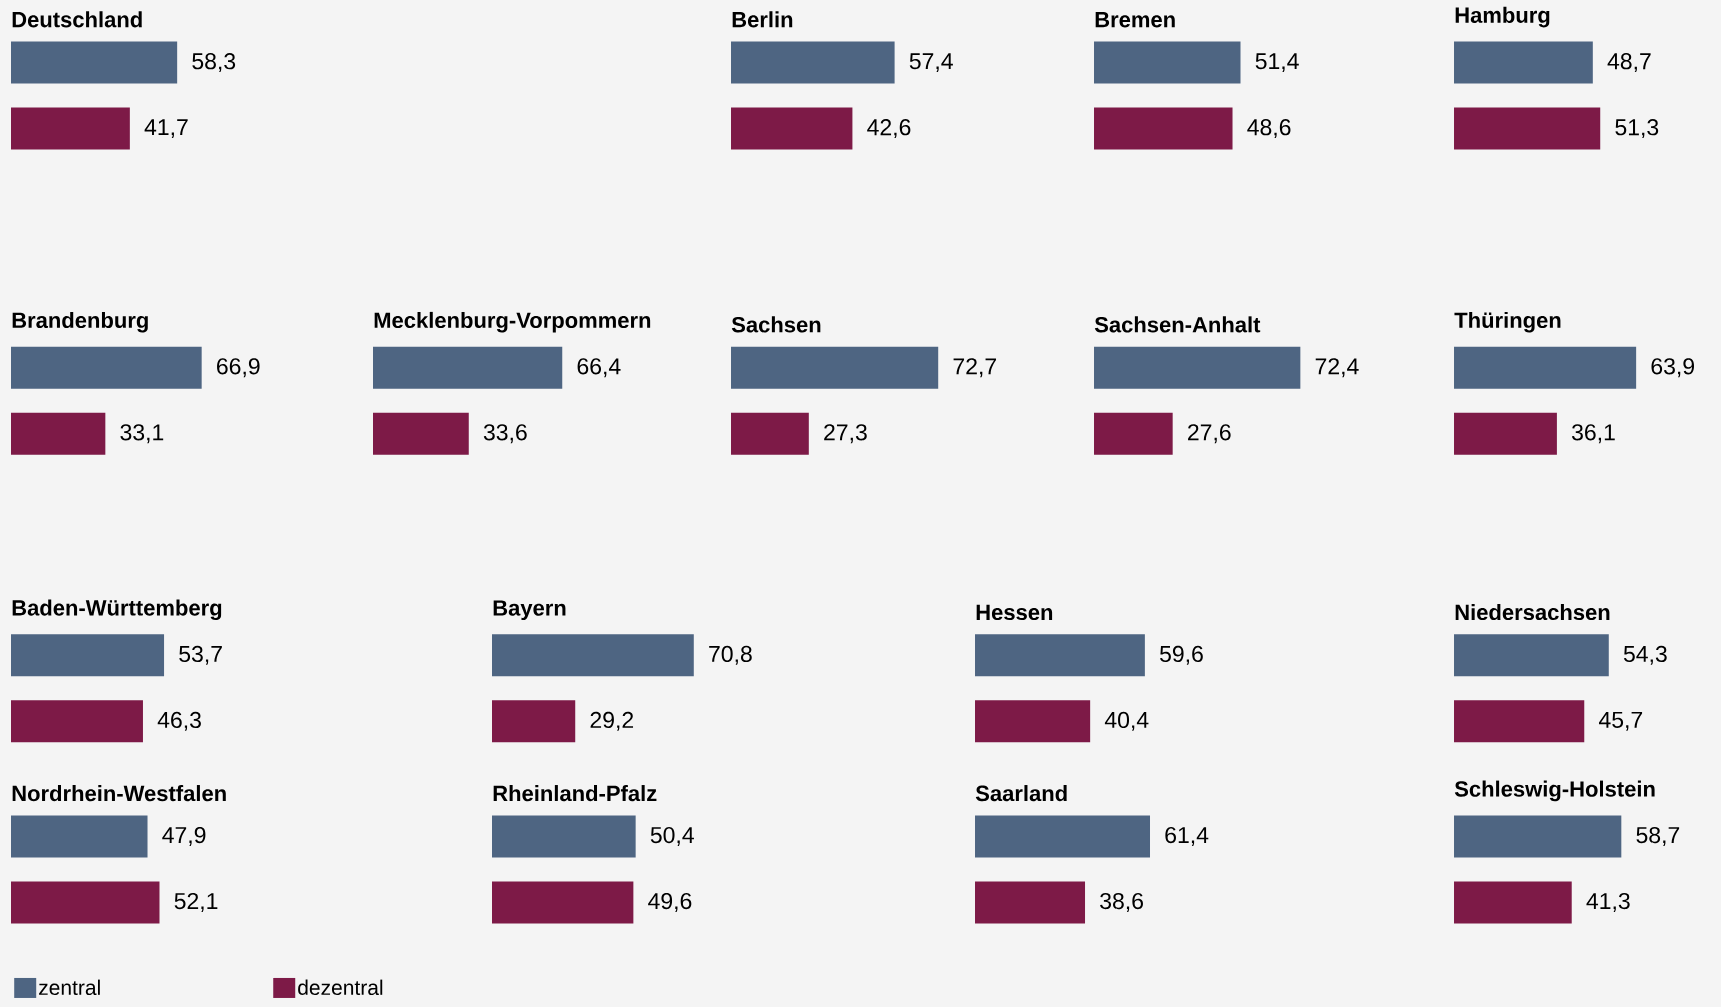 This screenshot has width=1721, height=1007. What do you see at coordinates (142, 434) in the screenshot?
I see `data-label: 33,1` at bounding box center [142, 434].